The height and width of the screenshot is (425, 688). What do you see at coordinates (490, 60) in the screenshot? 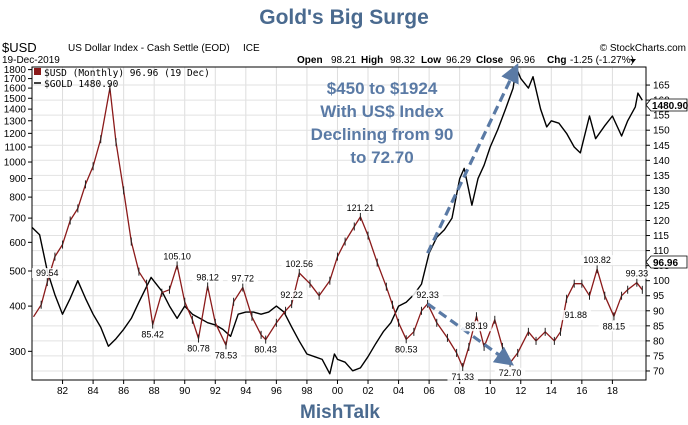
I see `close-label: Close` at bounding box center [490, 60].